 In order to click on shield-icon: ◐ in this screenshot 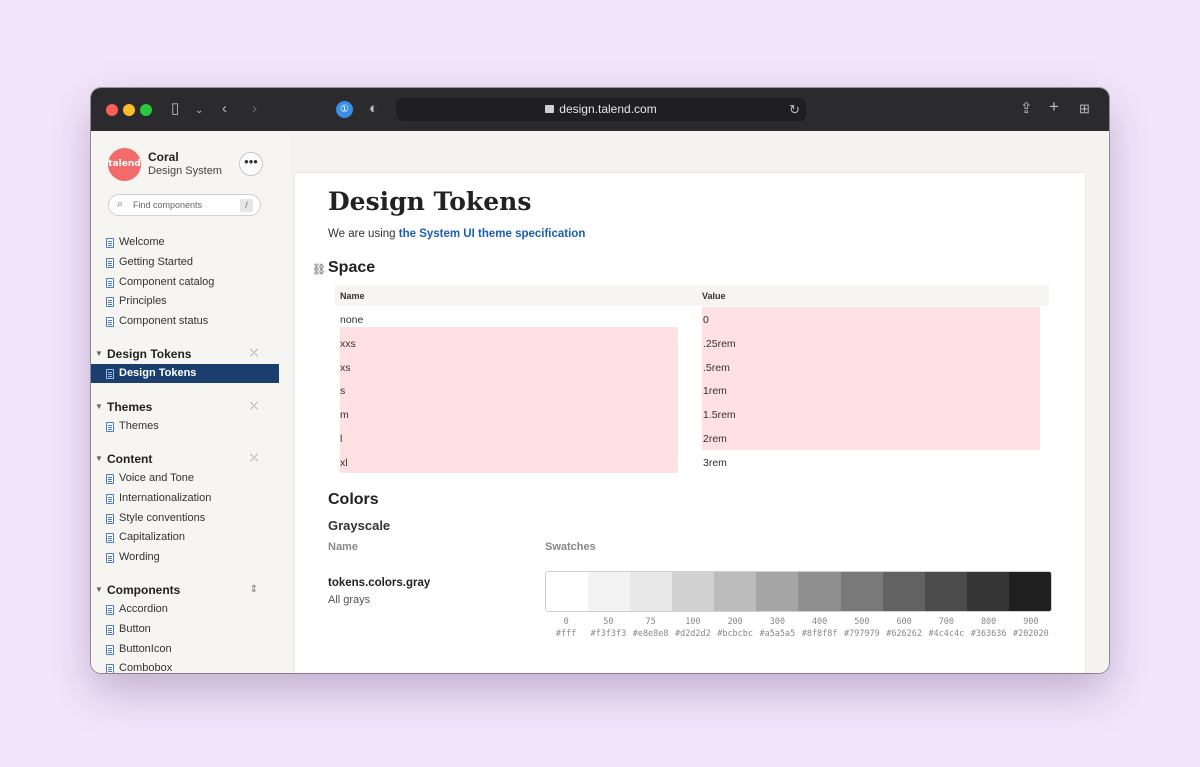, I will do `click(373, 109)`.